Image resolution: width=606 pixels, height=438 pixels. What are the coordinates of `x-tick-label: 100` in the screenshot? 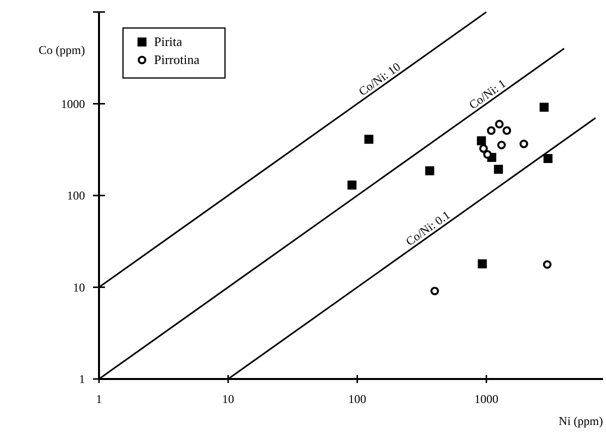 It's located at (357, 399).